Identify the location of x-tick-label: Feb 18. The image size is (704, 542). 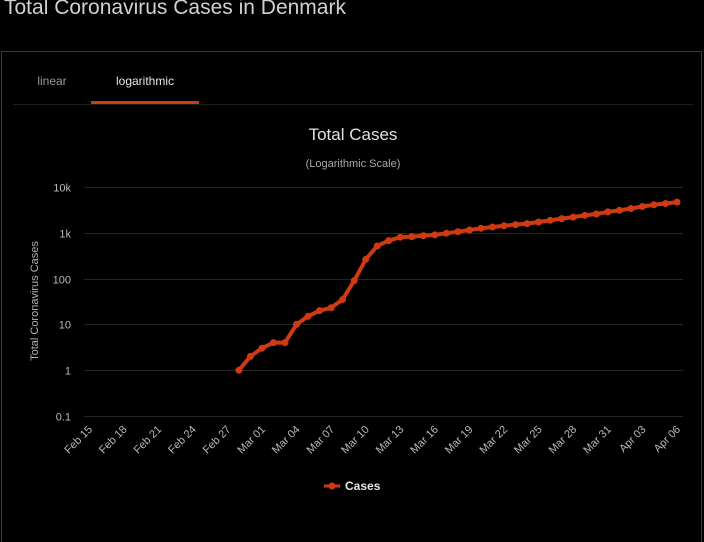
(113, 440).